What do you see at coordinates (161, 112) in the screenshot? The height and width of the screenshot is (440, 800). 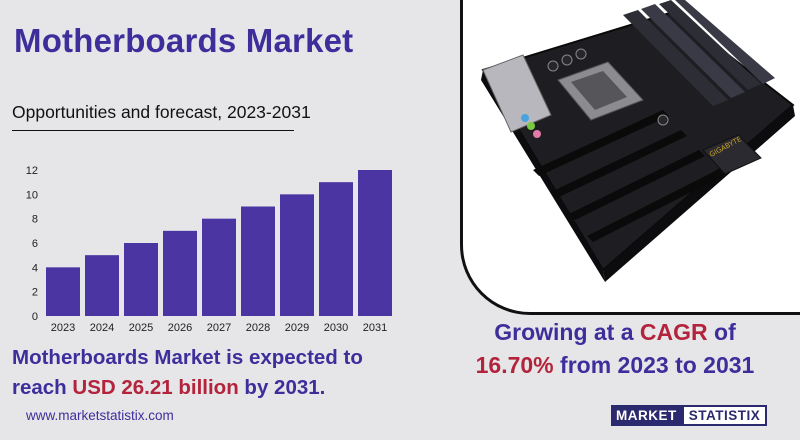 I see `chart-subtitle: Opportunities and forecast, 2023-2031` at bounding box center [161, 112].